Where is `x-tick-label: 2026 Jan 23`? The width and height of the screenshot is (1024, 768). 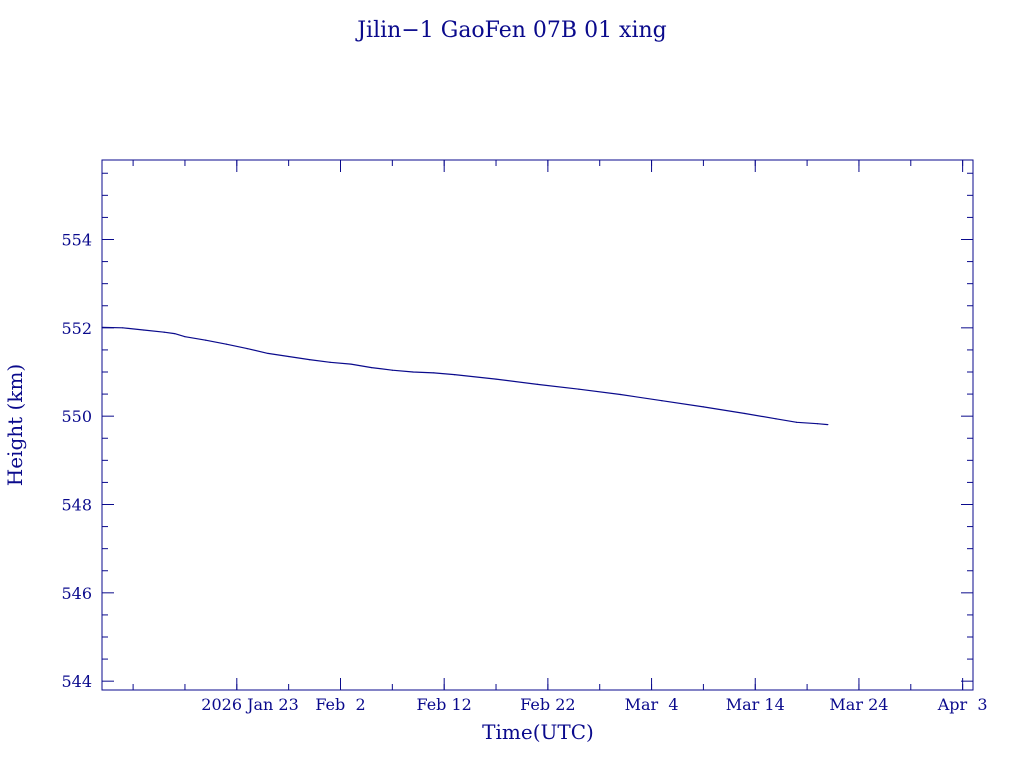
x-tick-label: 2026 Jan 23 is located at coordinates (250, 704).